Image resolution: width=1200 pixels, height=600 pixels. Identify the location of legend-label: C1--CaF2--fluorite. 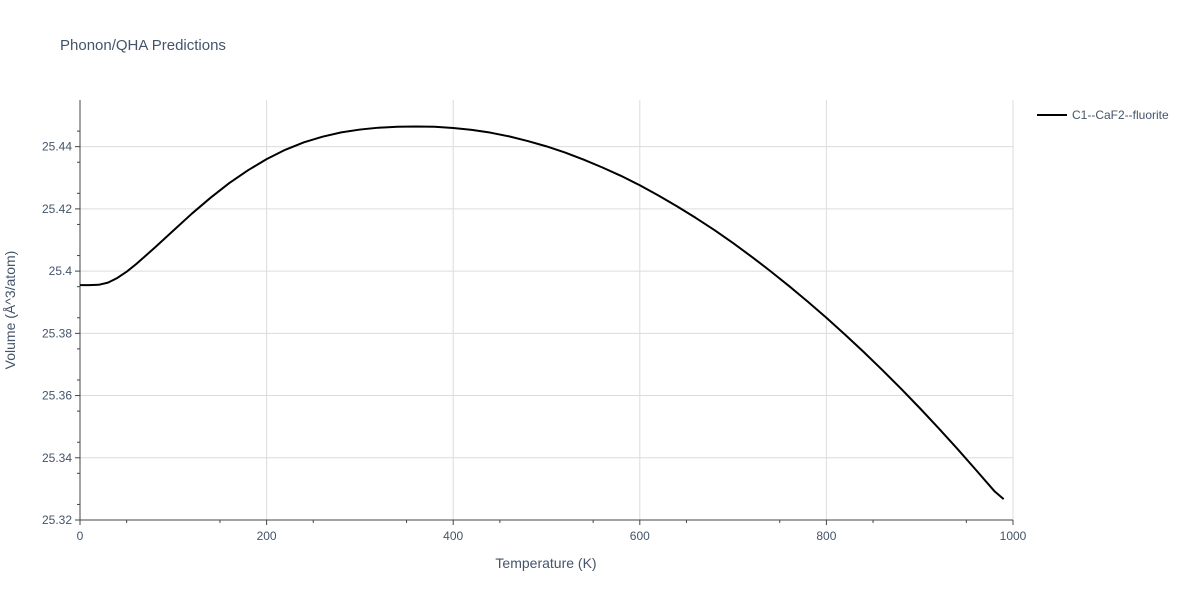
(1120, 115).